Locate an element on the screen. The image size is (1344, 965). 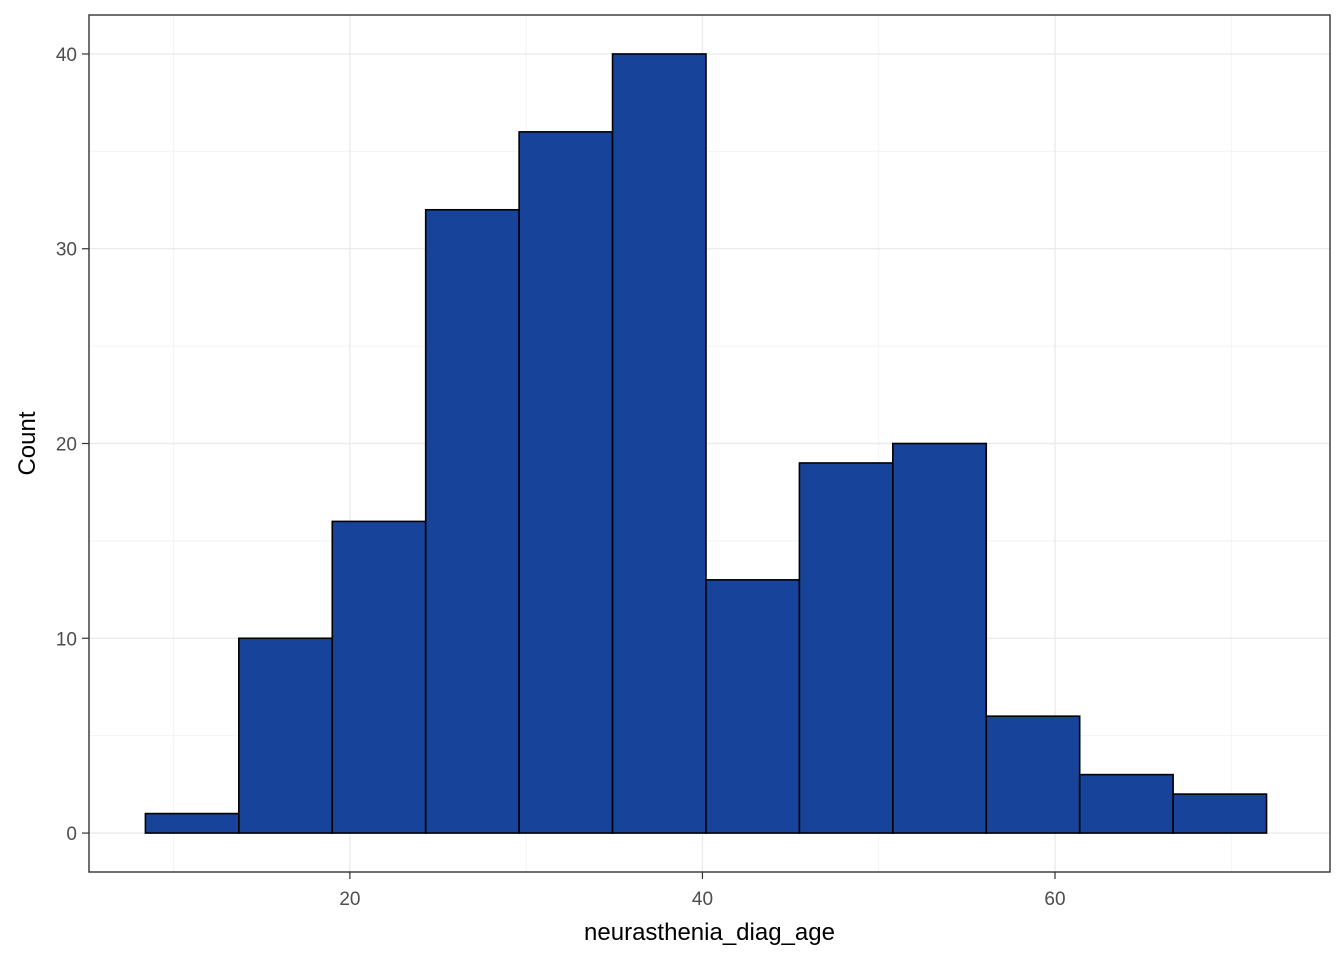
x-tick-label: 40 is located at coordinates (702, 899).